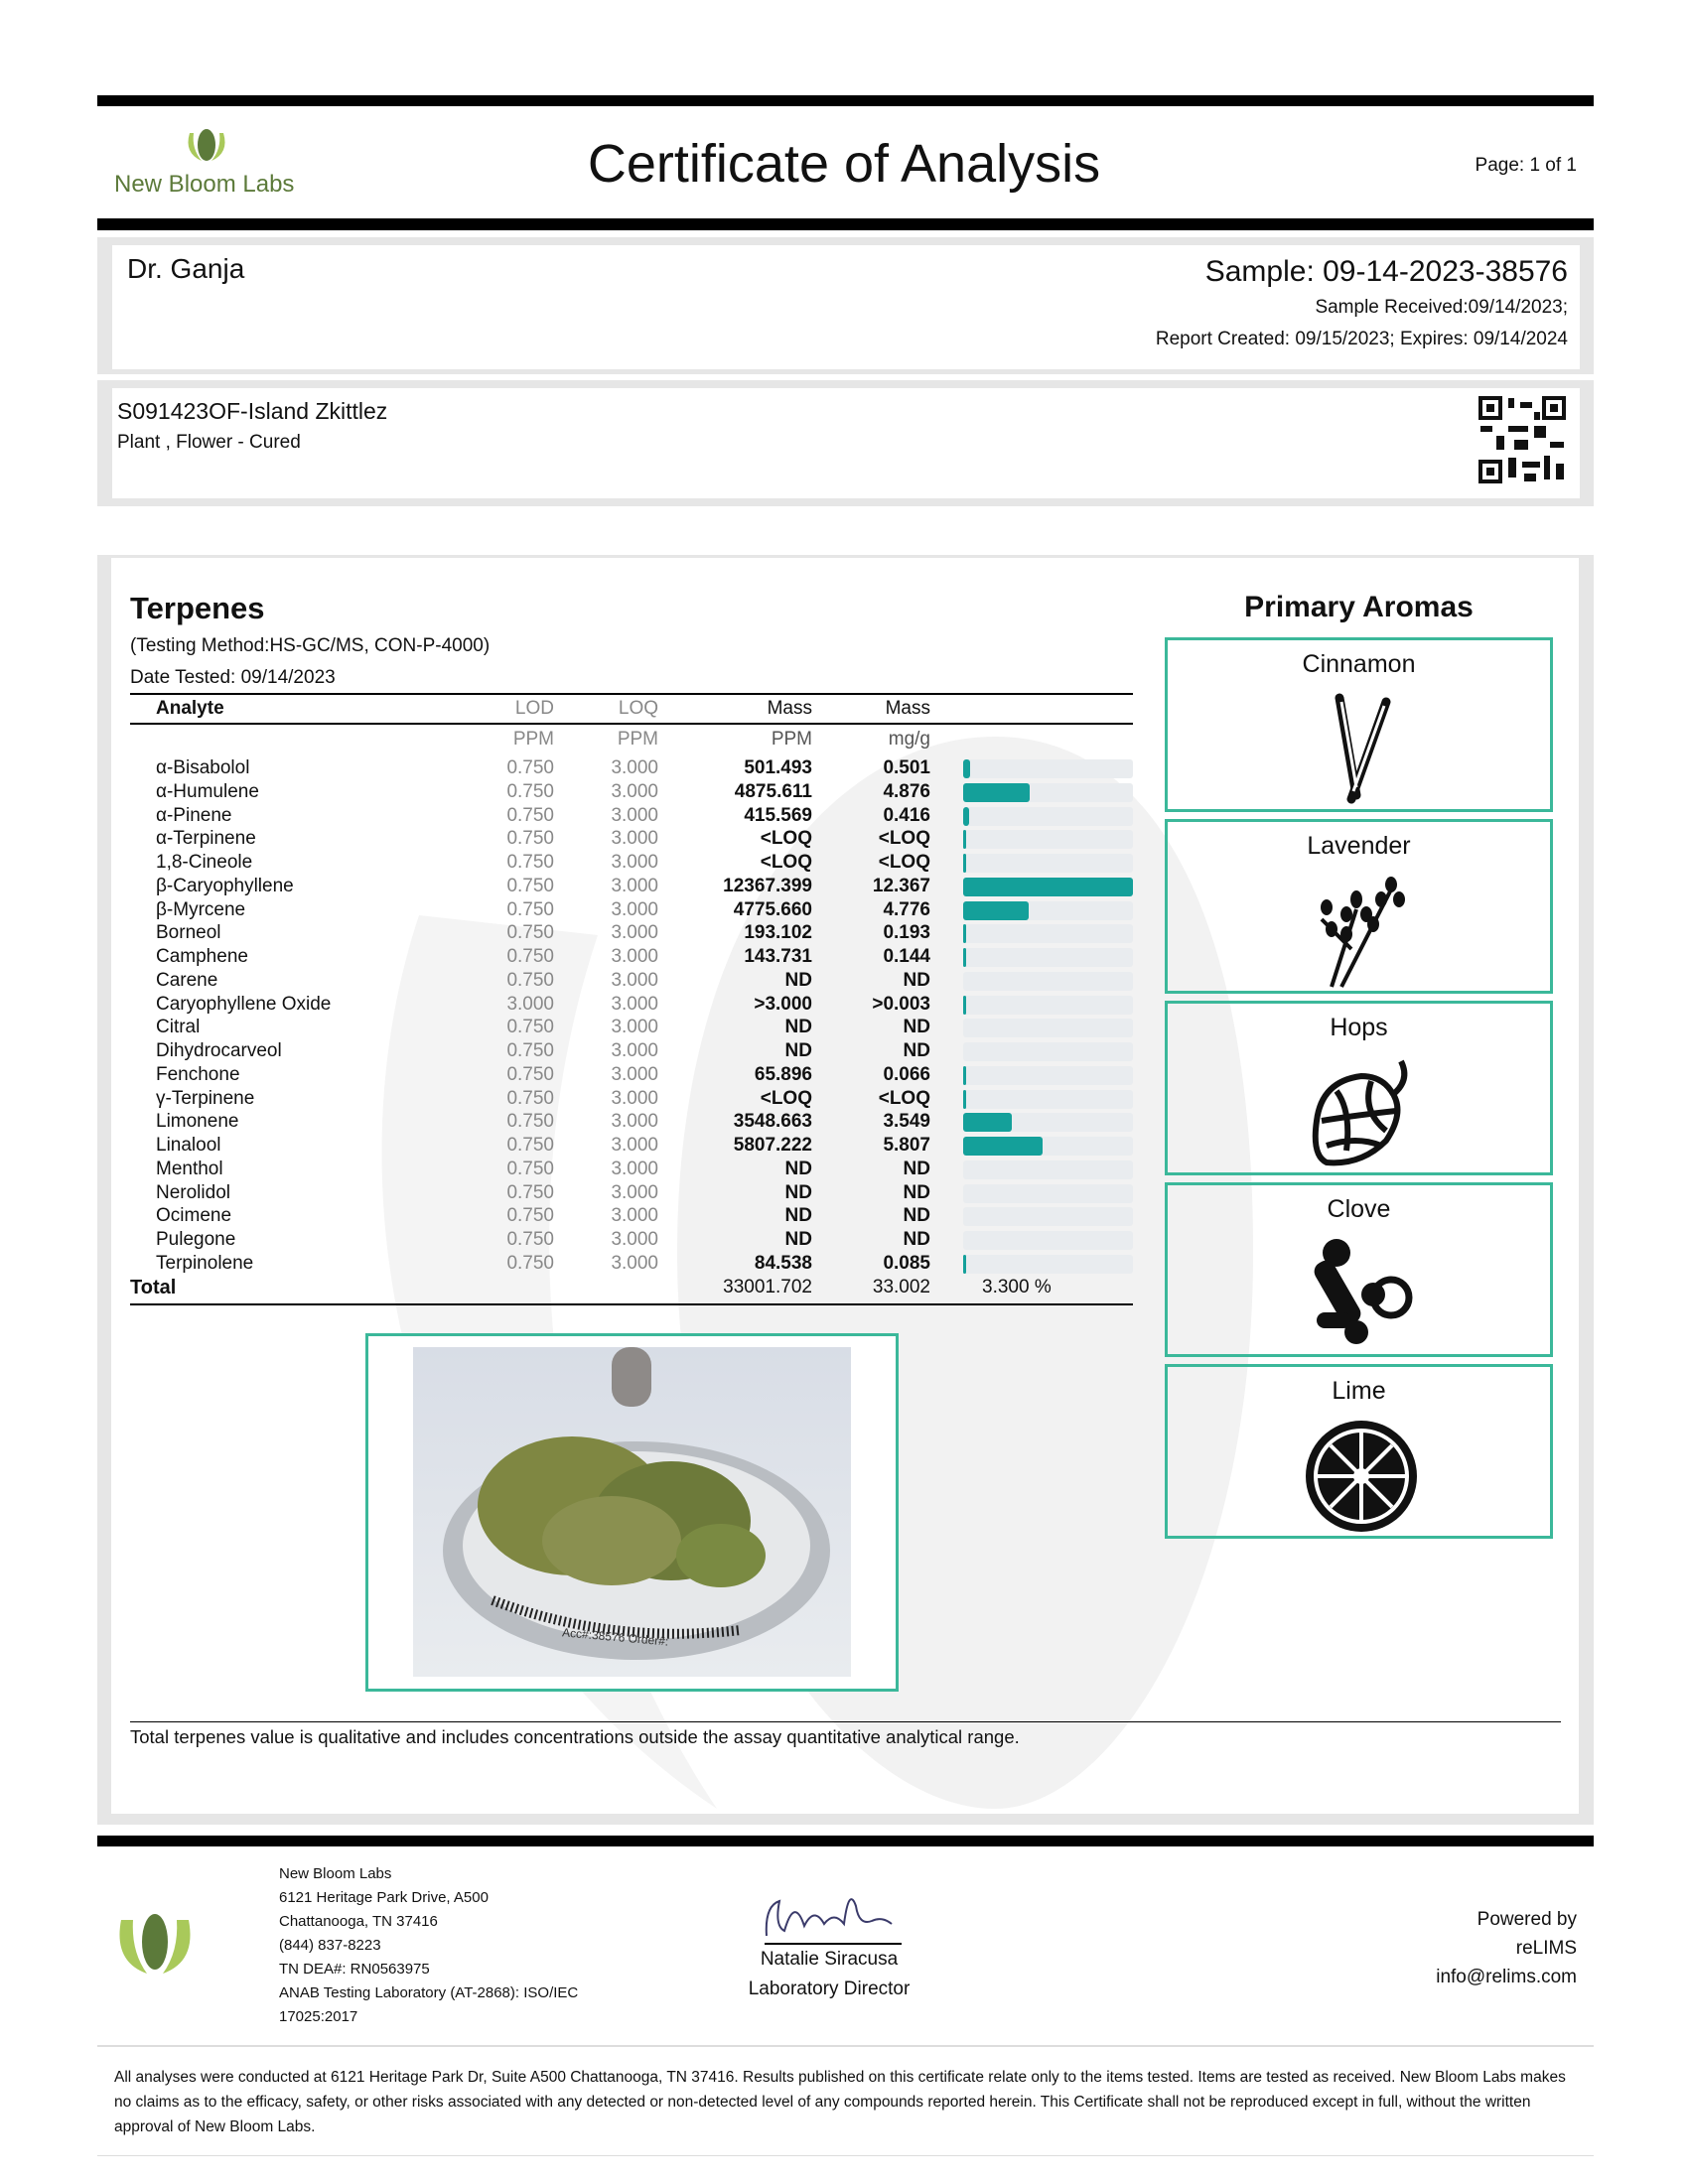  What do you see at coordinates (631, 816) in the screenshot?
I see `table-row: α-Pinene 0.750 3.000 415.569 0.416` at bounding box center [631, 816].